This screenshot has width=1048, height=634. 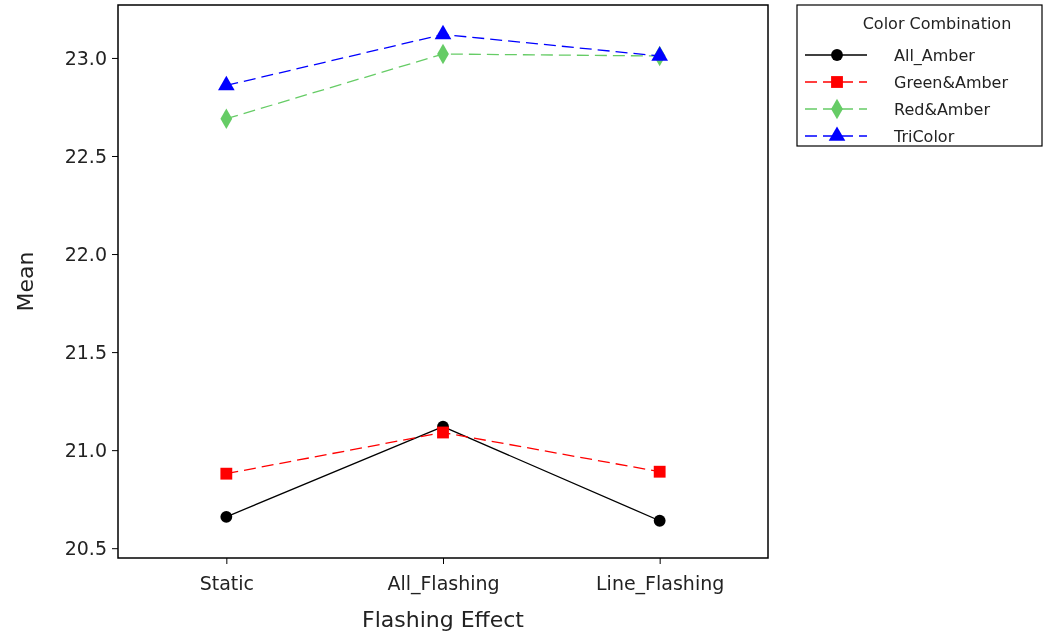 What do you see at coordinates (935, 56) in the screenshot?
I see `legend-label: All_Amber` at bounding box center [935, 56].